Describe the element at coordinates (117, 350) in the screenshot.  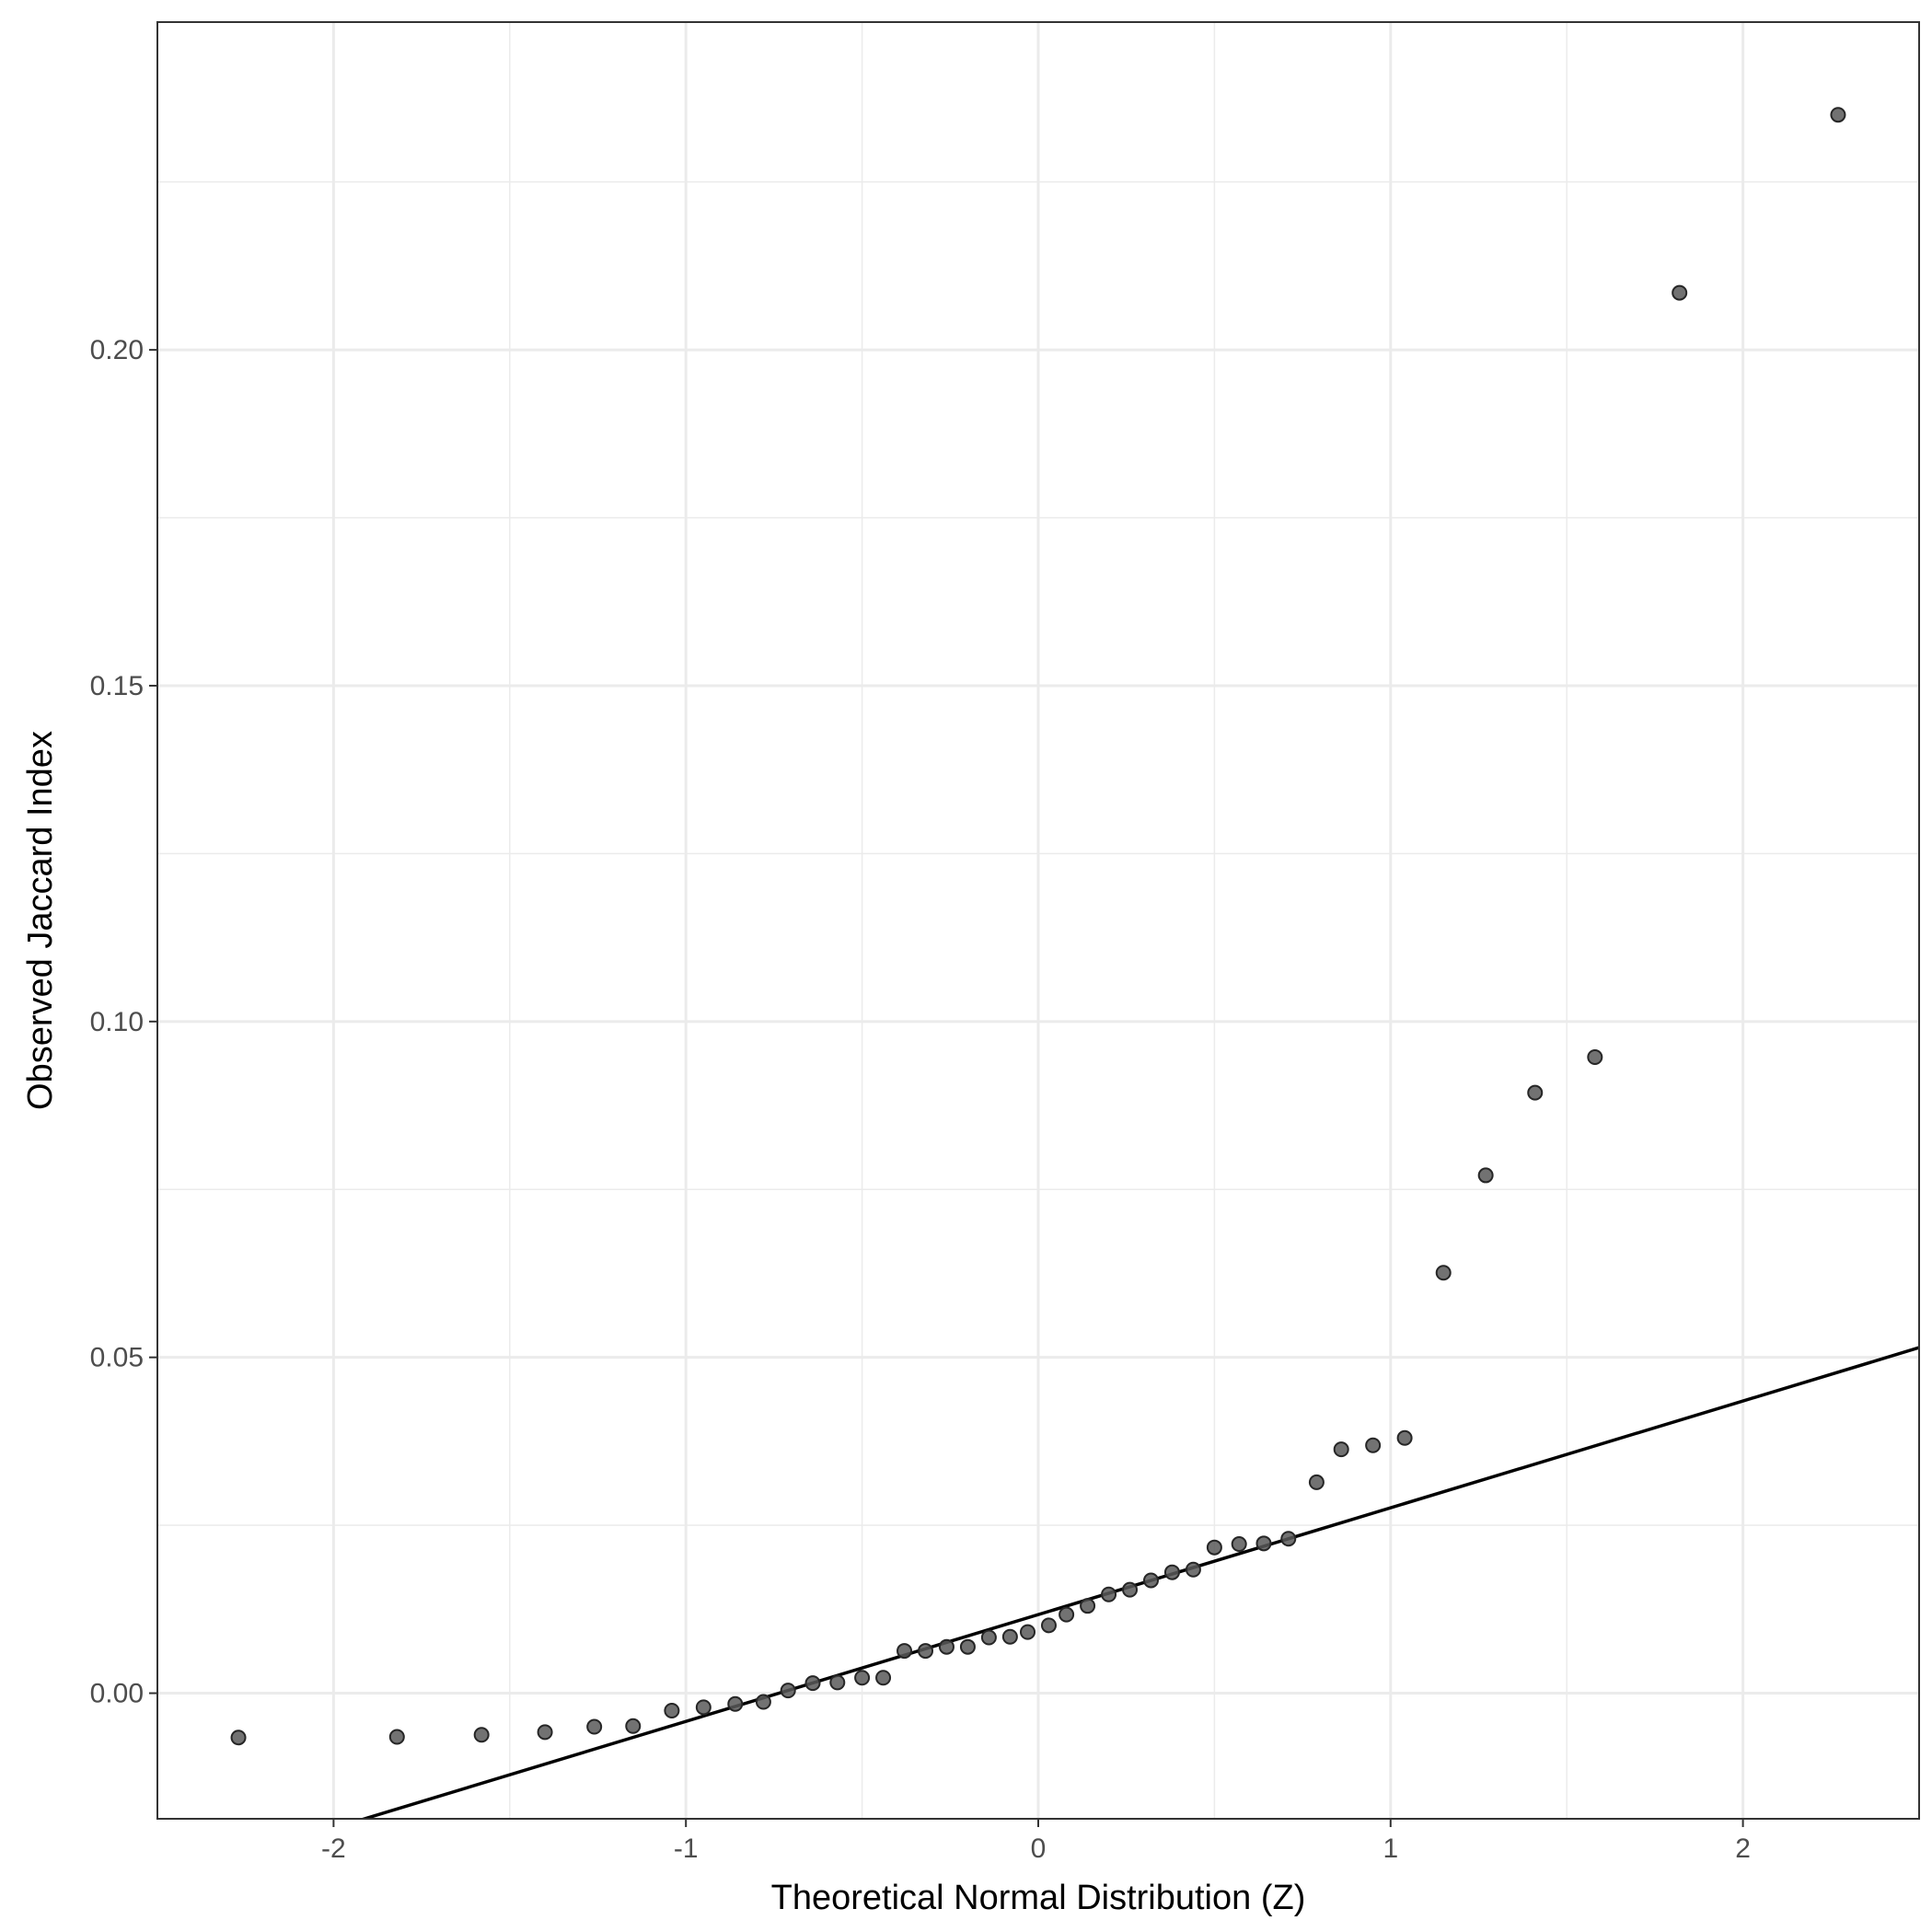
I see `y-tick-label: 0.20` at that location.